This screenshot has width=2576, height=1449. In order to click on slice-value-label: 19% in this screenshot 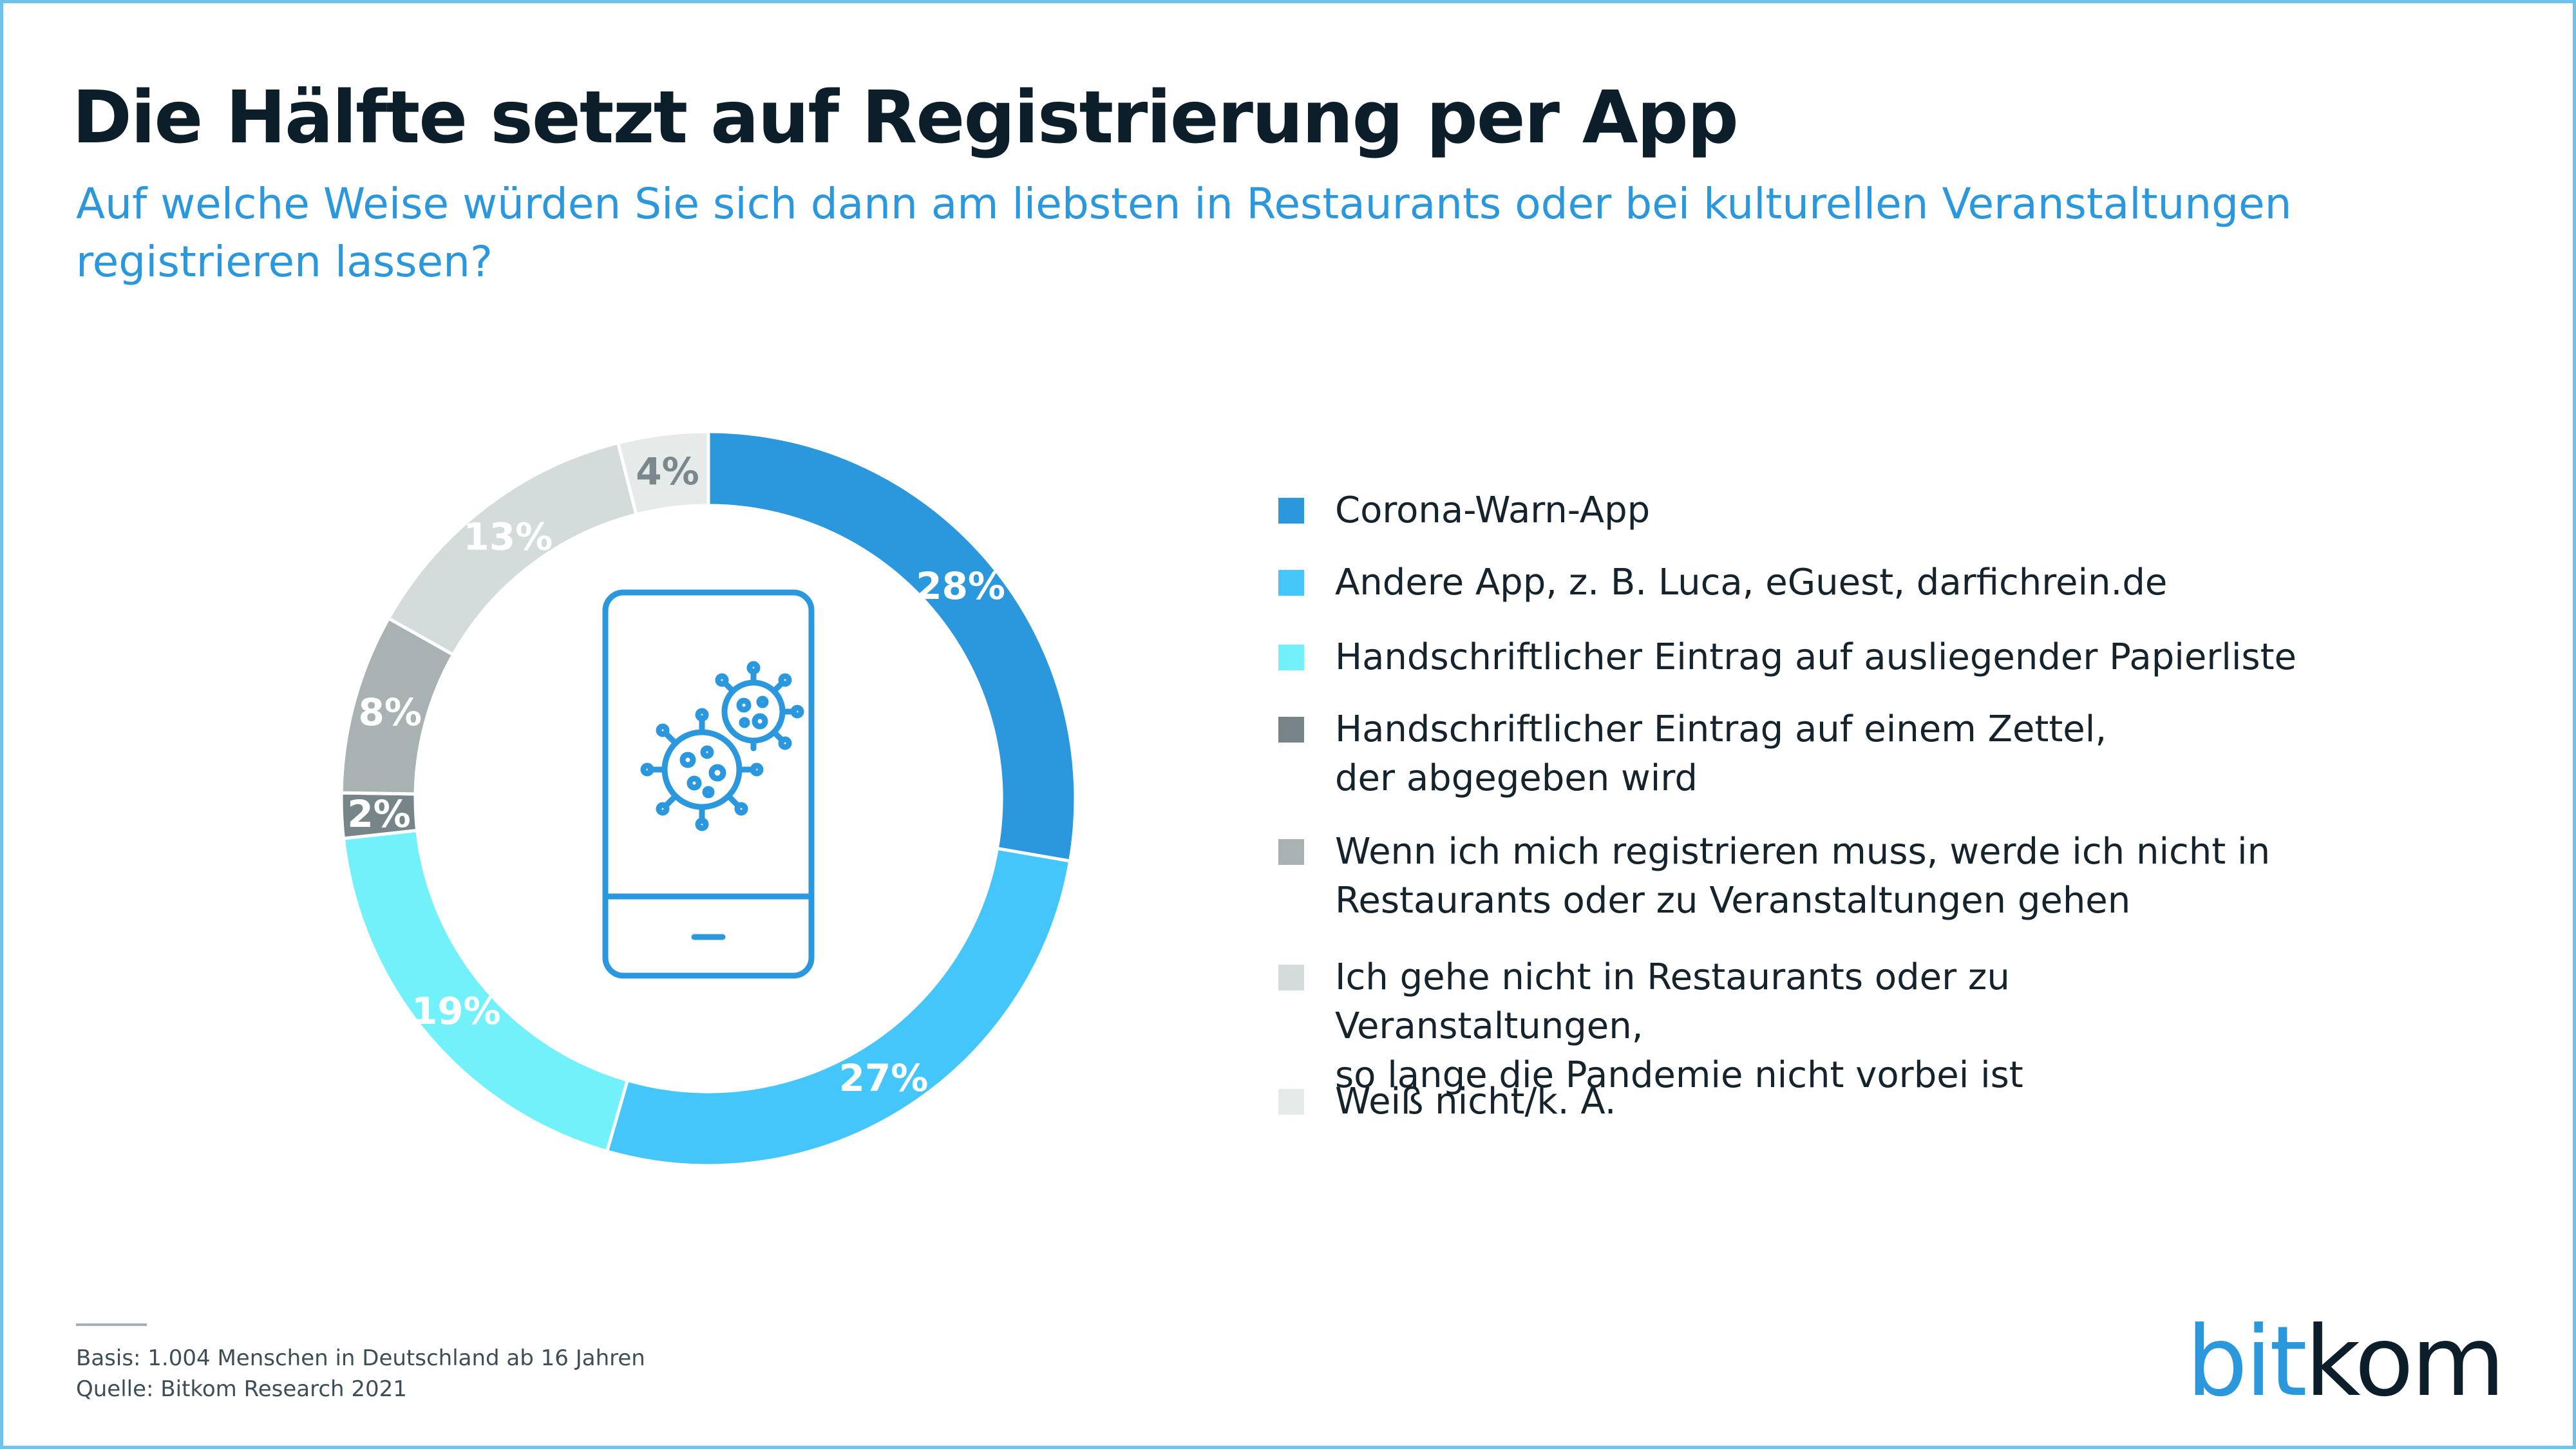, I will do `click(457, 1011)`.